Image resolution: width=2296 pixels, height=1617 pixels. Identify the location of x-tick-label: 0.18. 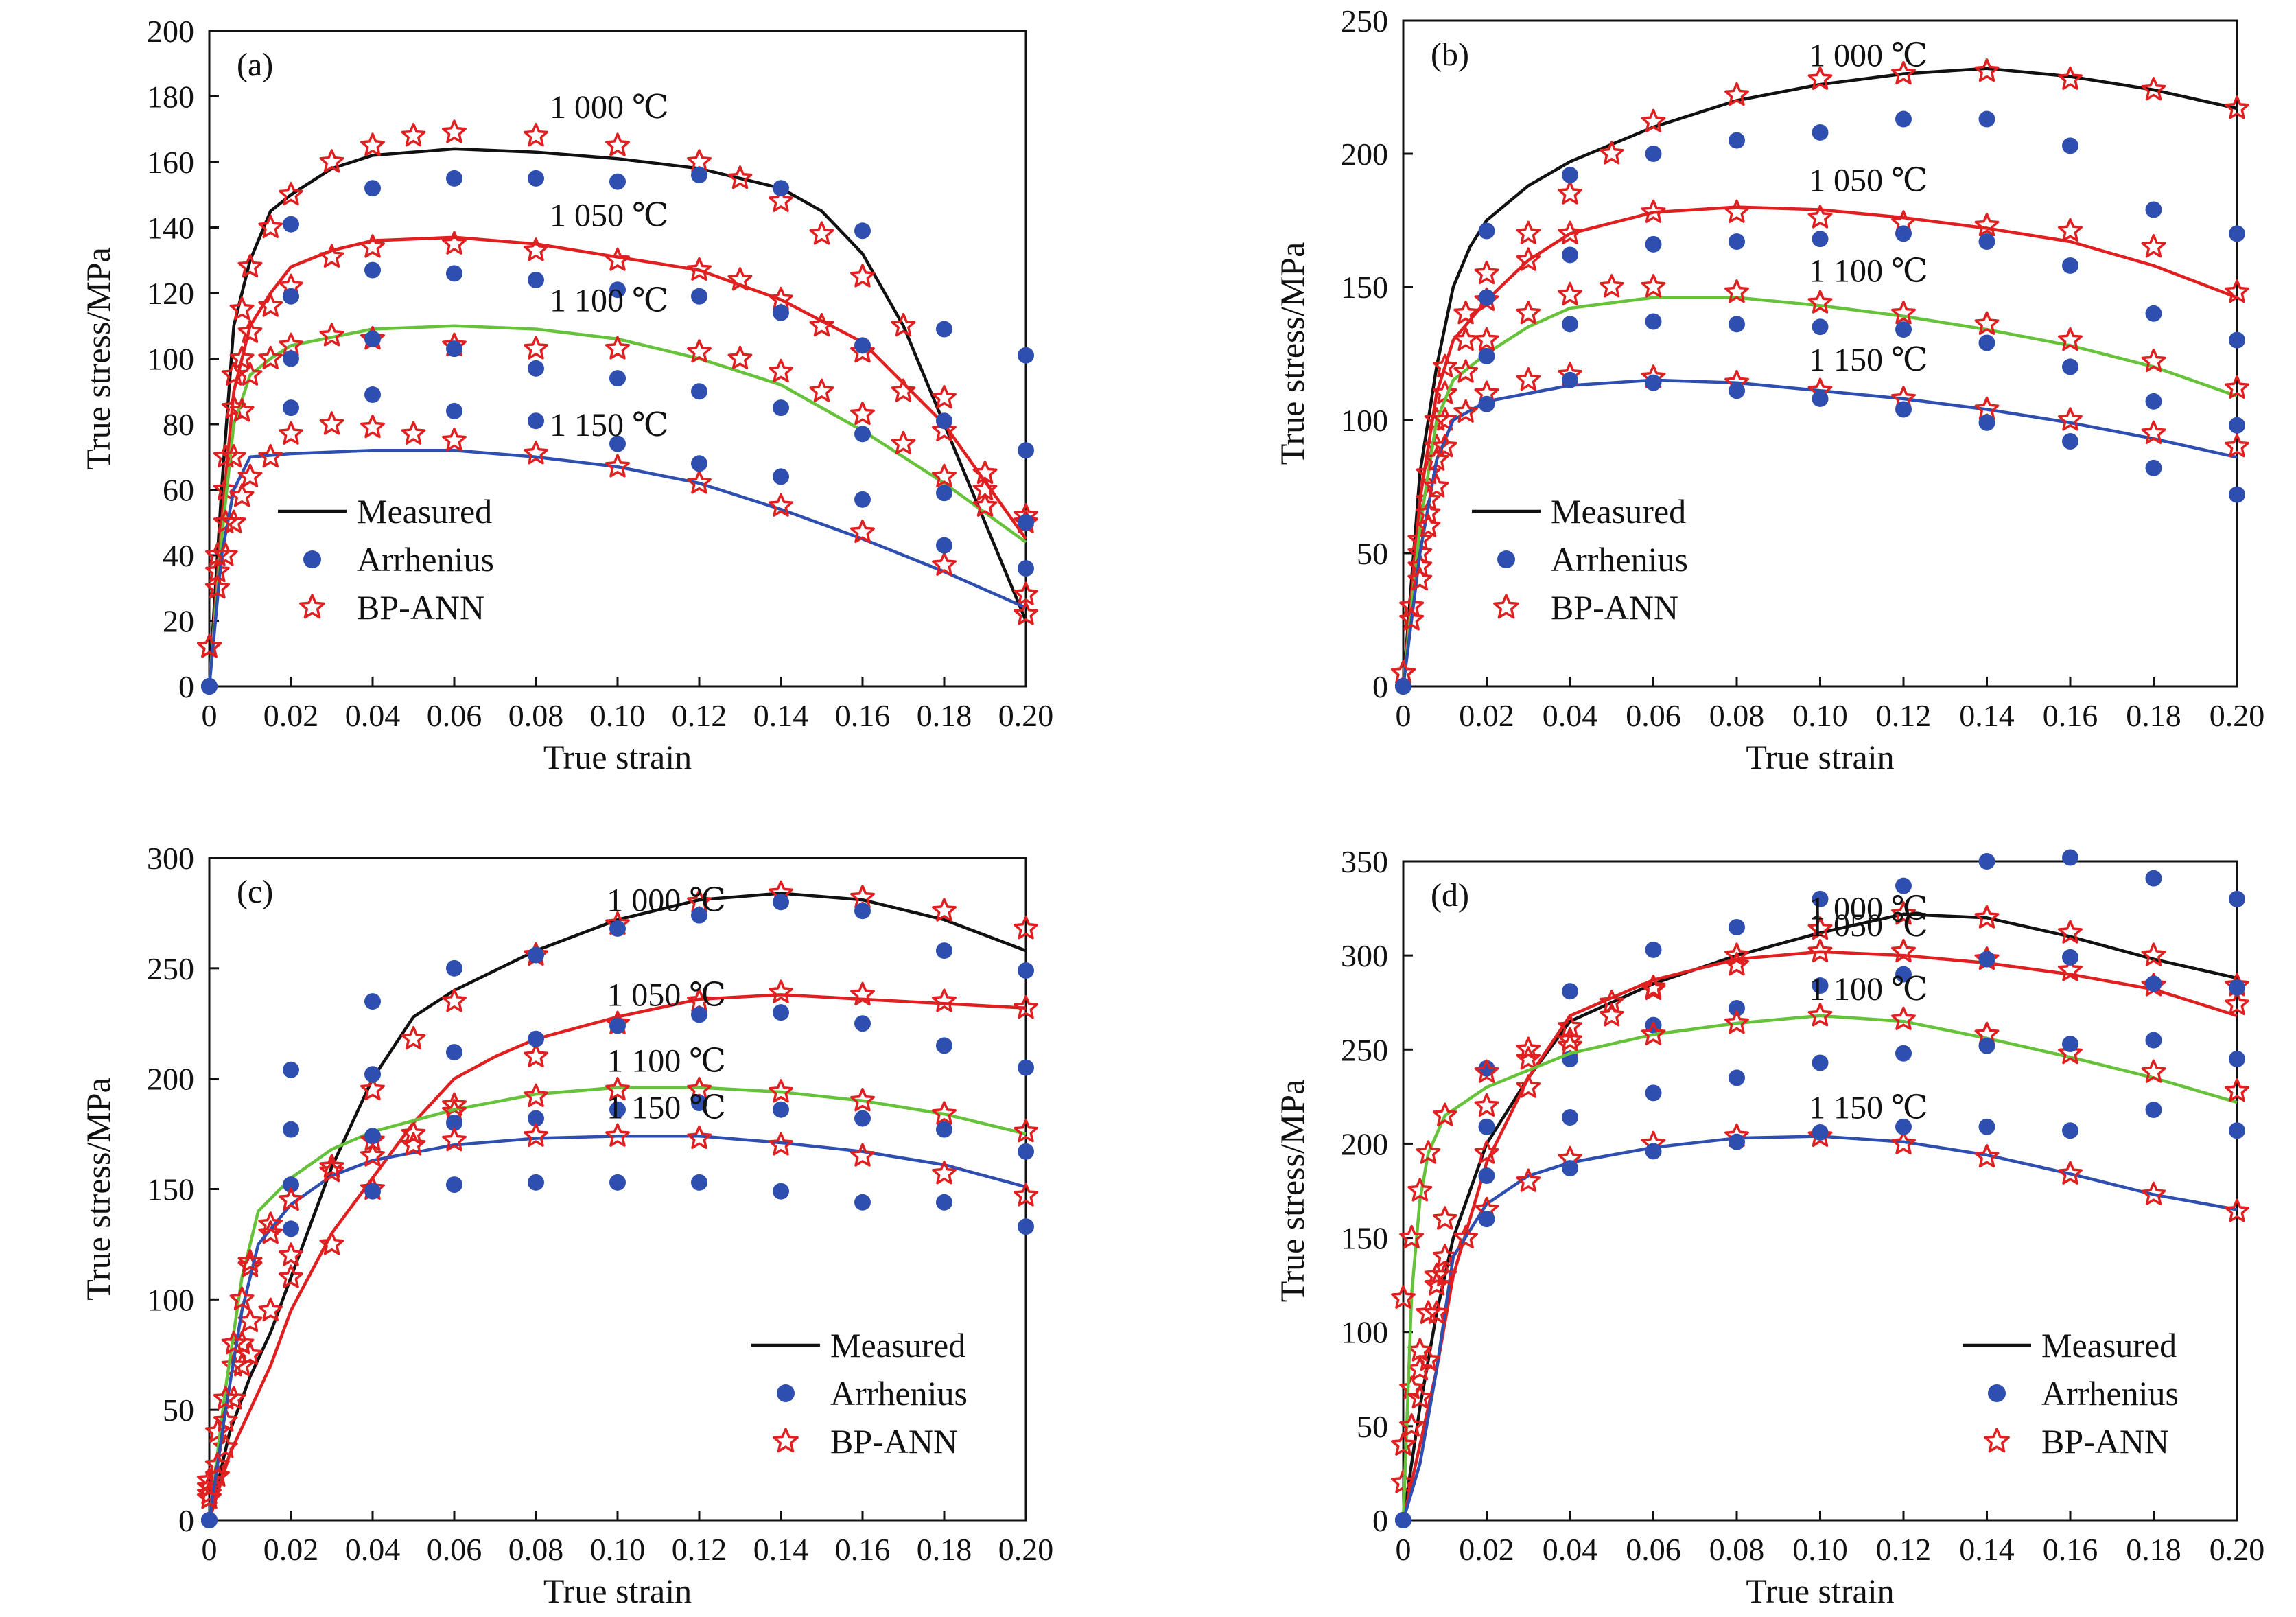
(944, 716).